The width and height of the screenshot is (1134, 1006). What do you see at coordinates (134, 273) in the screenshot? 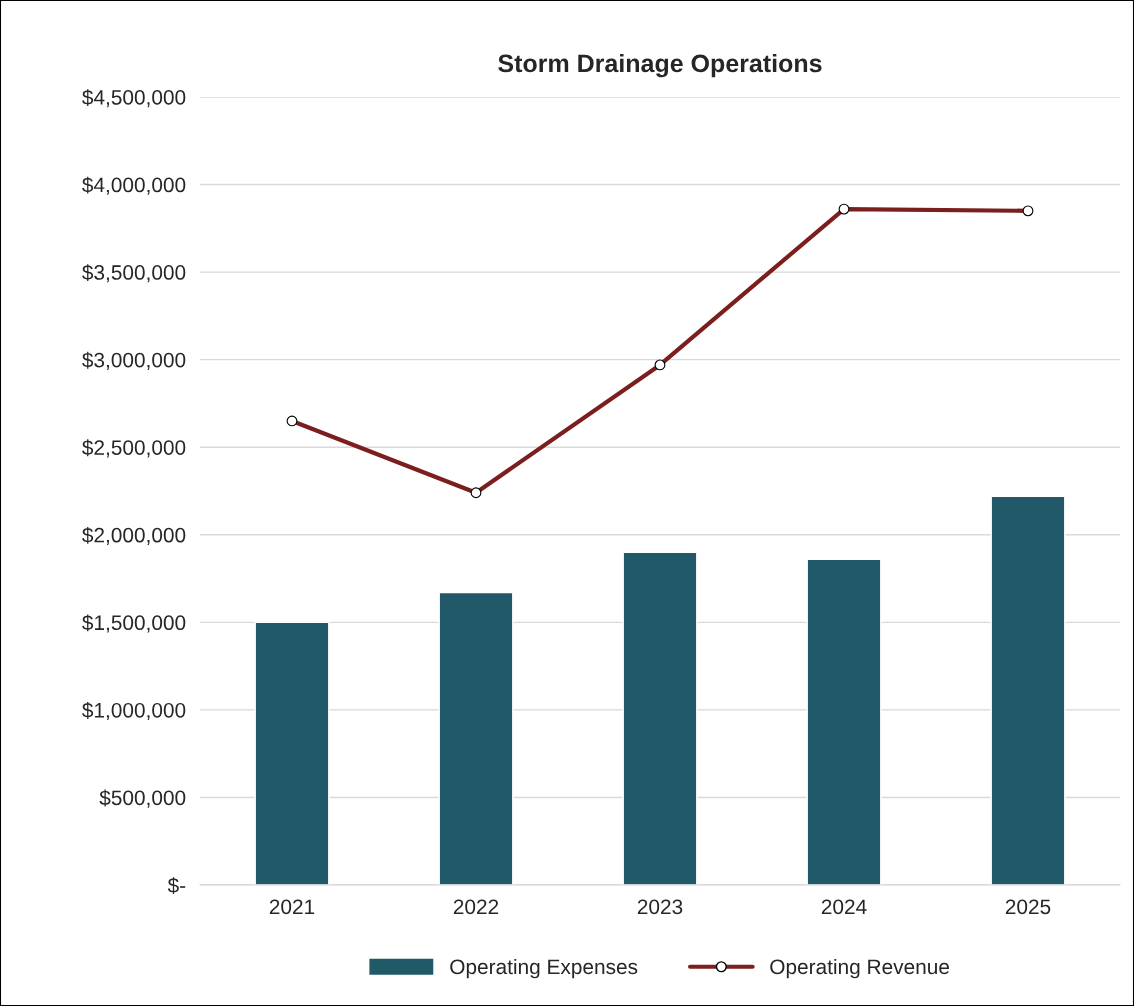
I see `y-tick-label: $3,500,000` at bounding box center [134, 273].